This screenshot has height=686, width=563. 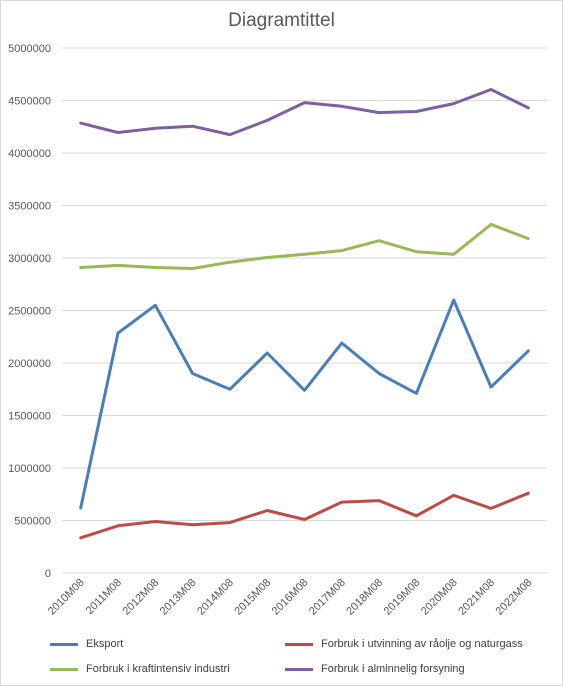 I want to click on x-tick-label: 2013M08, so click(x=178, y=597).